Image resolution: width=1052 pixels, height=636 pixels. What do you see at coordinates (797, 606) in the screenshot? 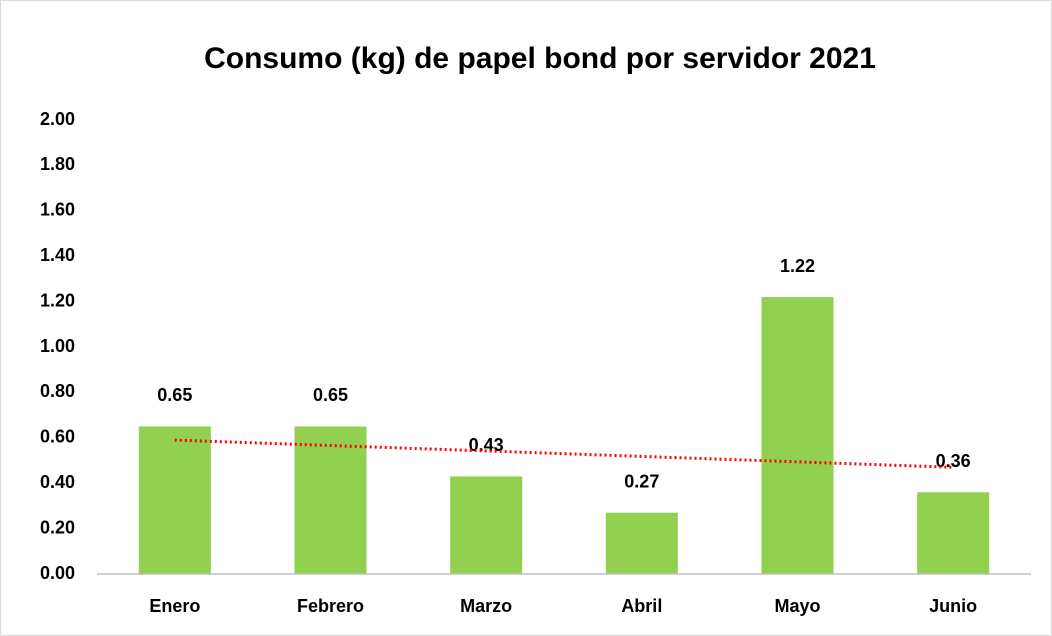
I see `x-tick-label: Mayo` at bounding box center [797, 606].